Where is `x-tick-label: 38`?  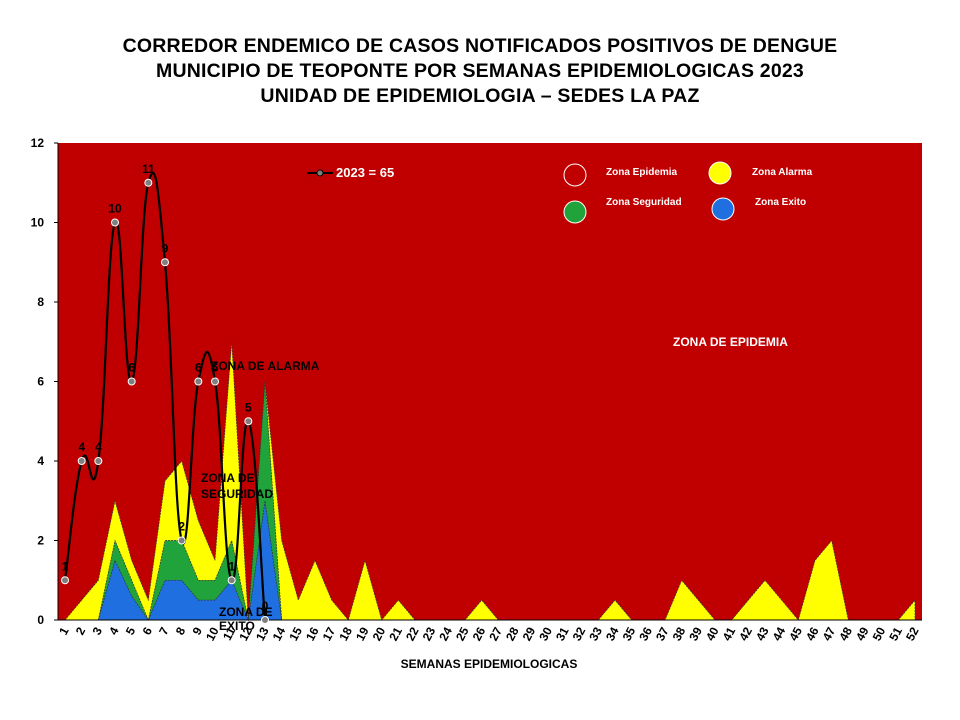
x-tick-label: 38 is located at coordinates (679, 634).